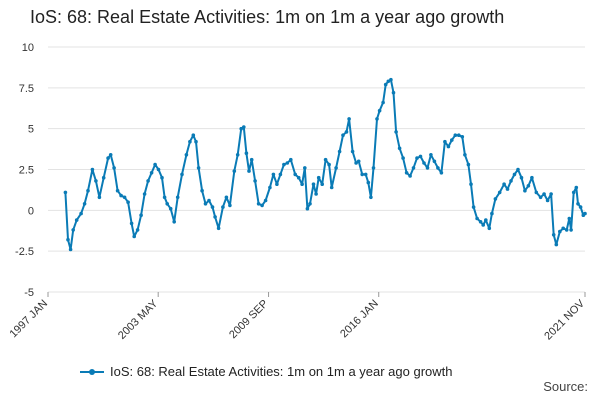 This screenshot has width=600, height=400. Describe the element at coordinates (26, 171) in the screenshot. I see `y-tick-label: 2.5` at that location.